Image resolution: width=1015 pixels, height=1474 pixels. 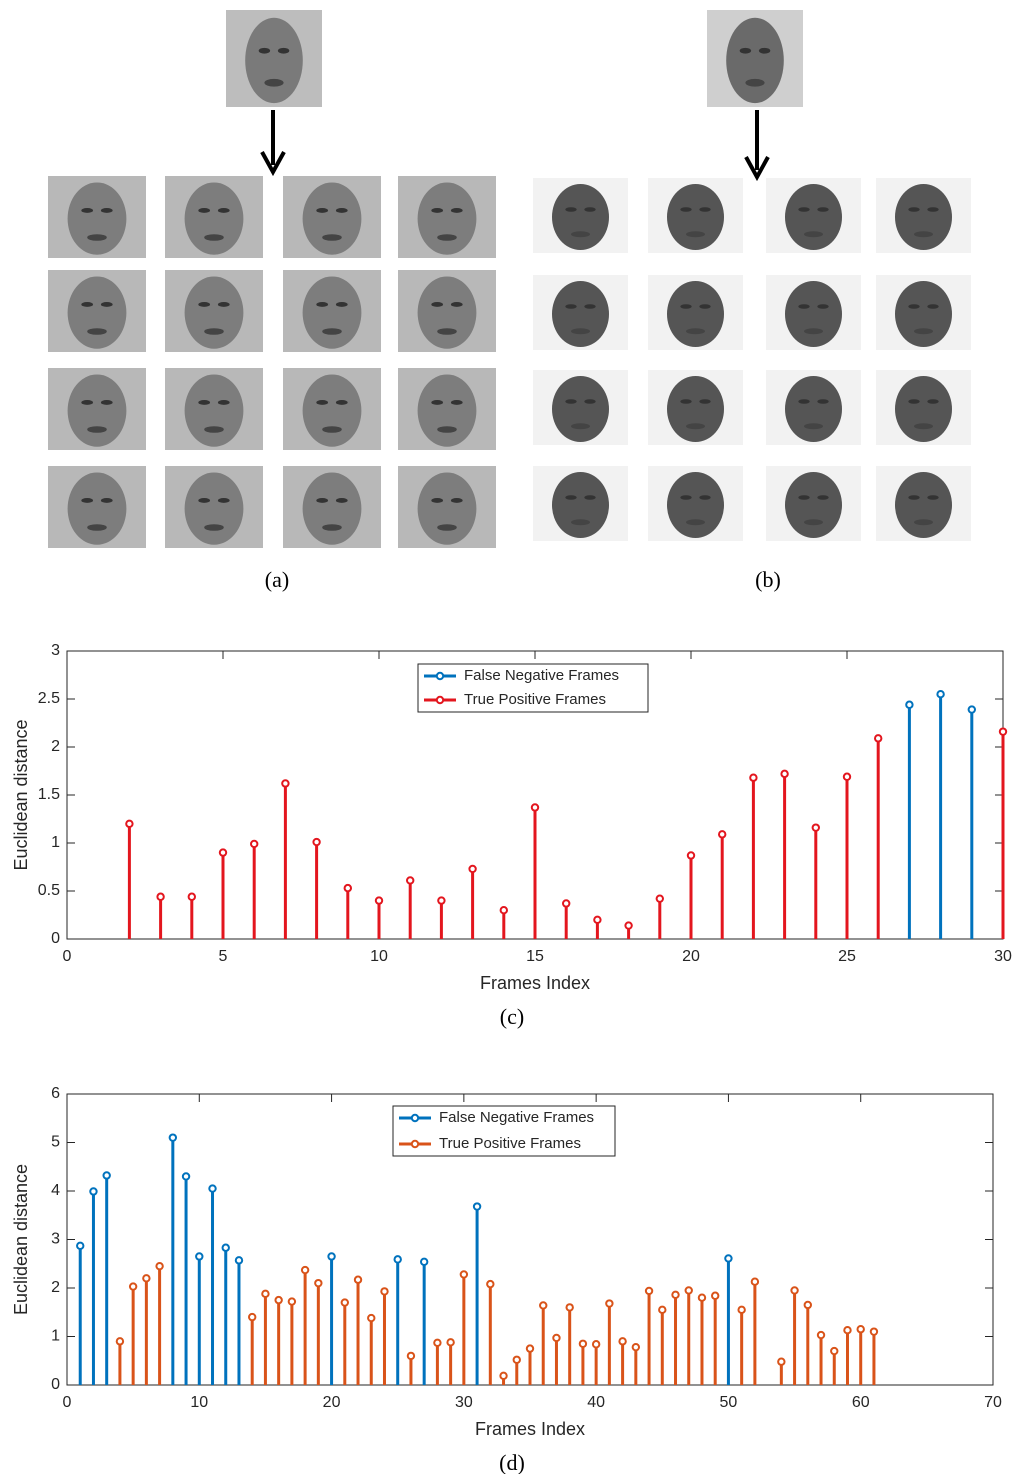 What do you see at coordinates (379, 956) in the screenshot?
I see `x-tick-label: 10` at bounding box center [379, 956].